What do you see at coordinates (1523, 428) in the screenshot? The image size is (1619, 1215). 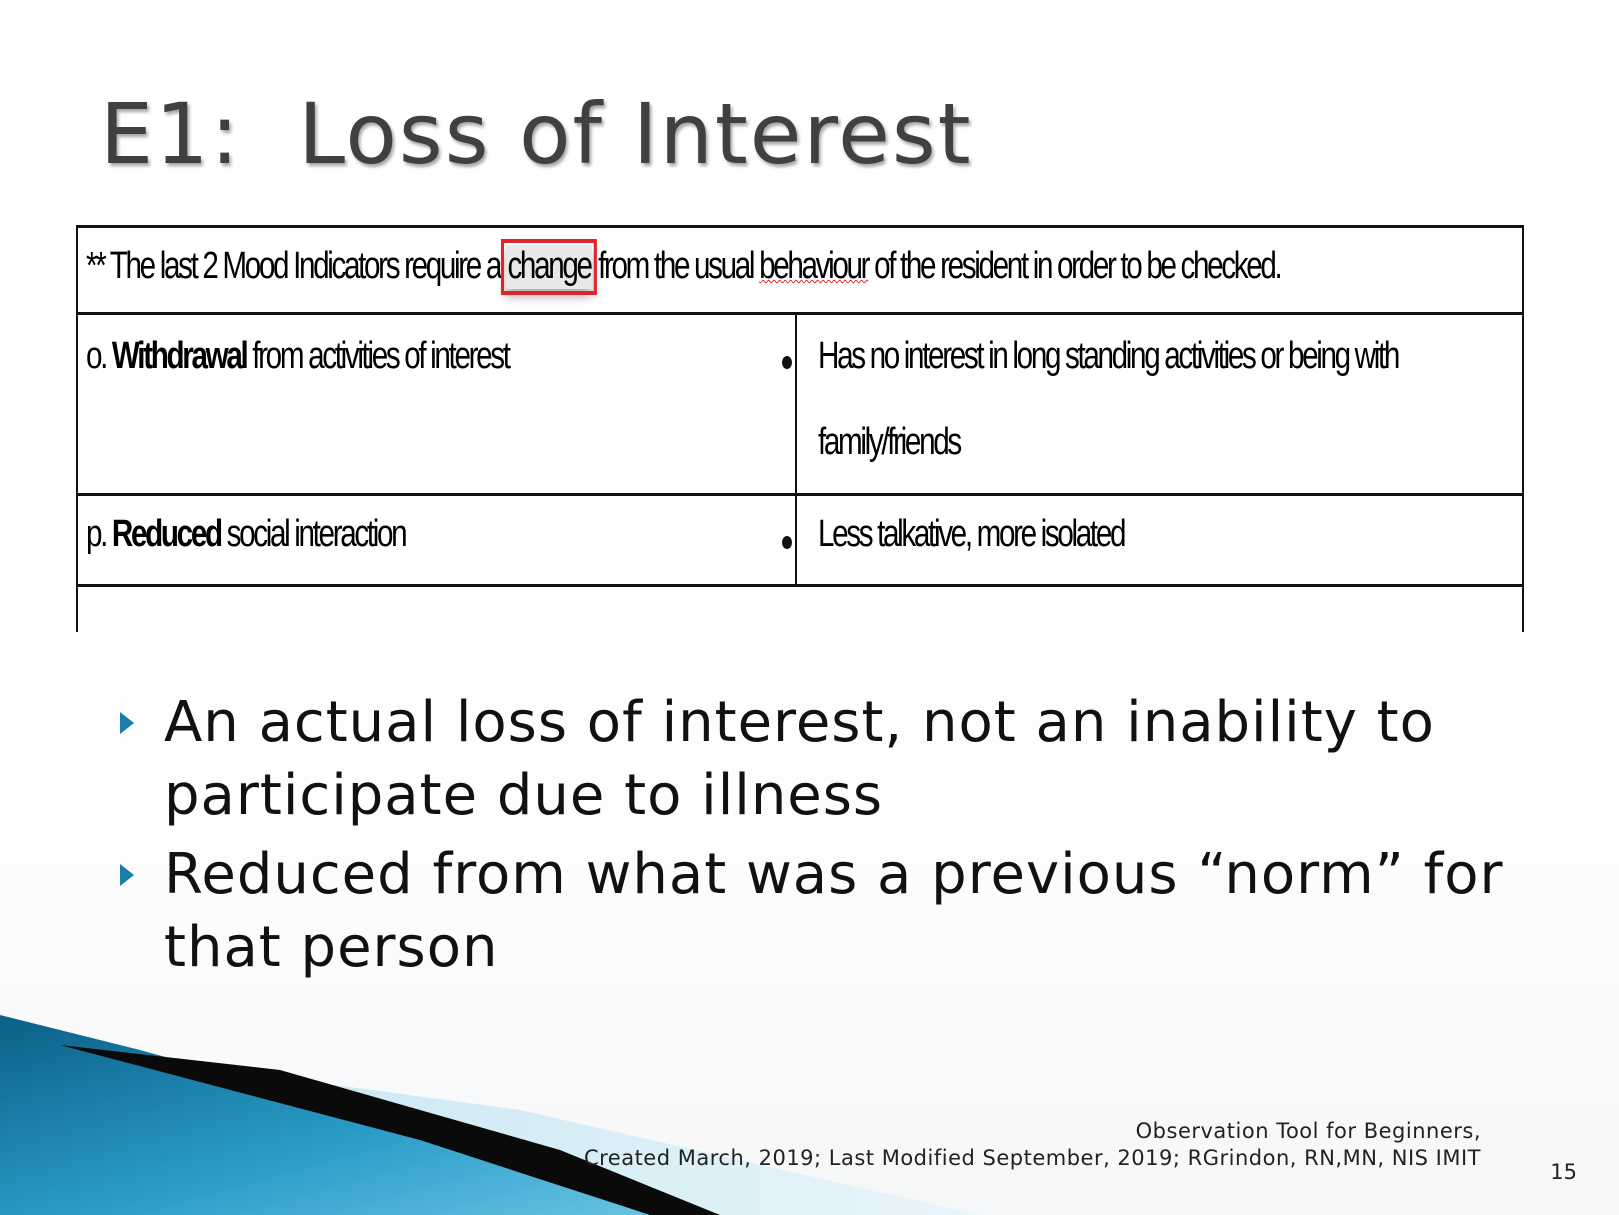 I see `table-border-right` at bounding box center [1523, 428].